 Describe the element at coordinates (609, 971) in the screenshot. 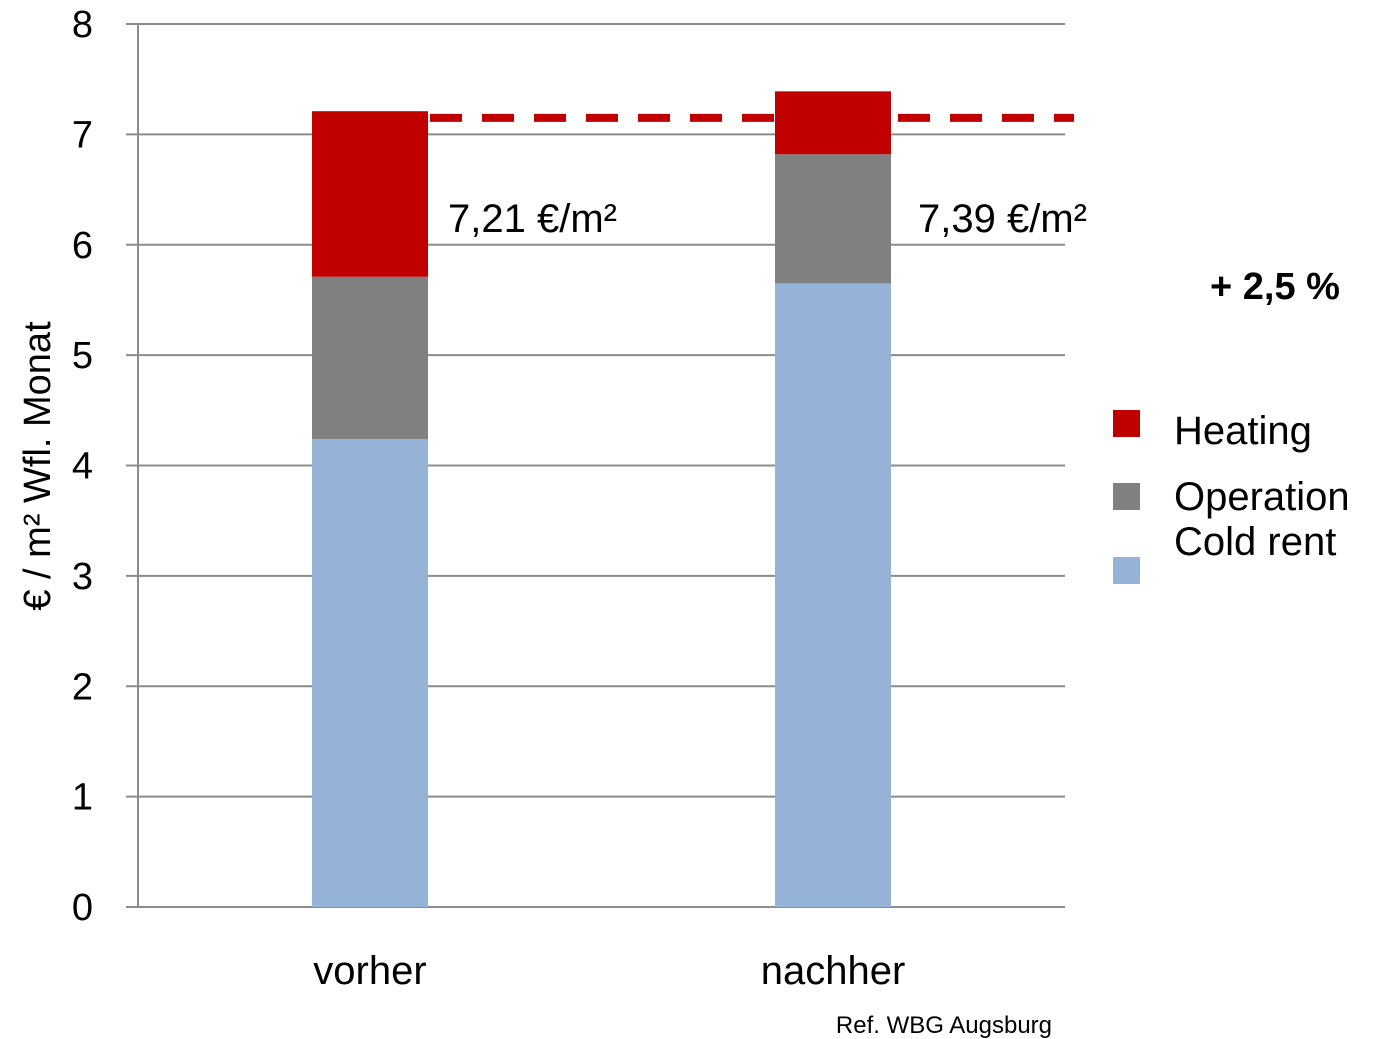

I see `category-labels: vorher nachher` at that location.